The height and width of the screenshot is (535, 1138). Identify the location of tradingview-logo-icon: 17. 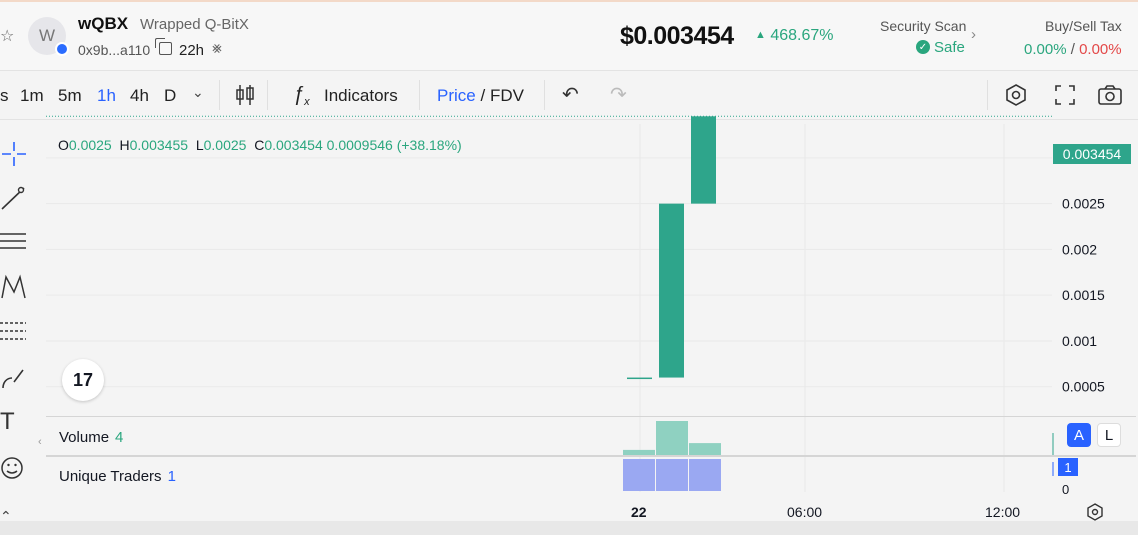
(83, 380).